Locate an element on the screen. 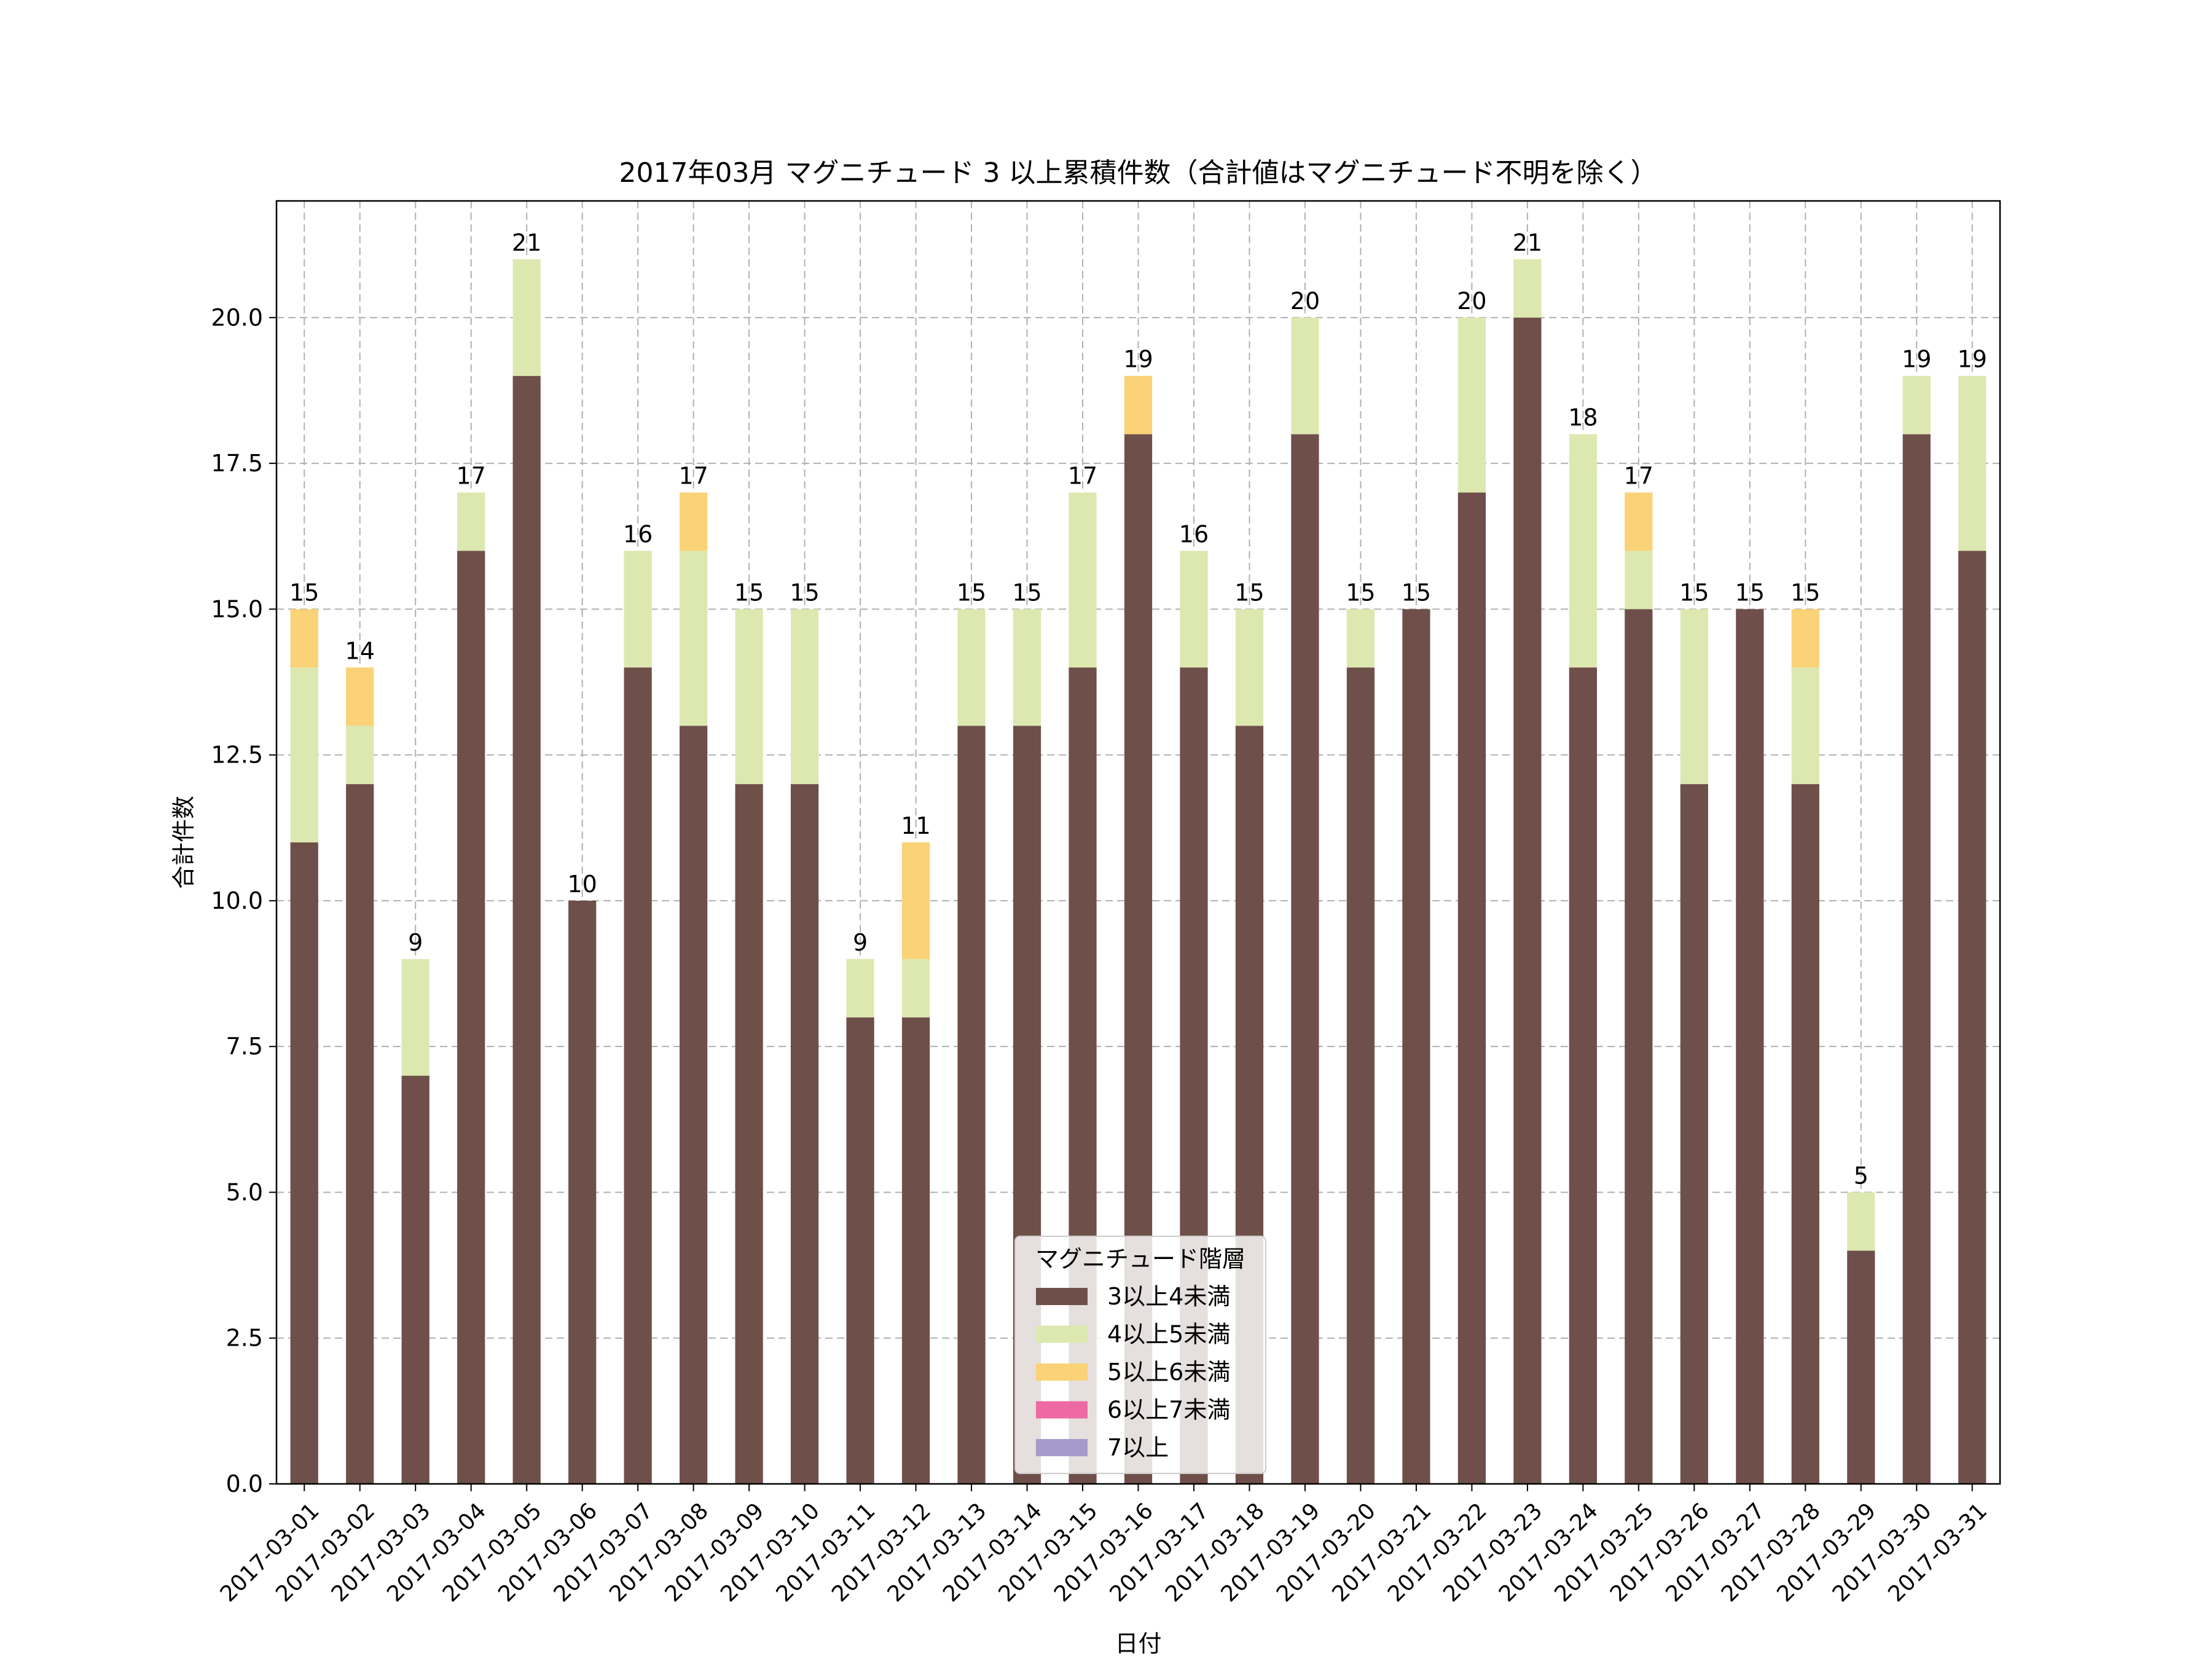 Image resolution: width=2212 pixels, height=1659 pixels. total-label-2017-03-11: 9 is located at coordinates (860, 942).